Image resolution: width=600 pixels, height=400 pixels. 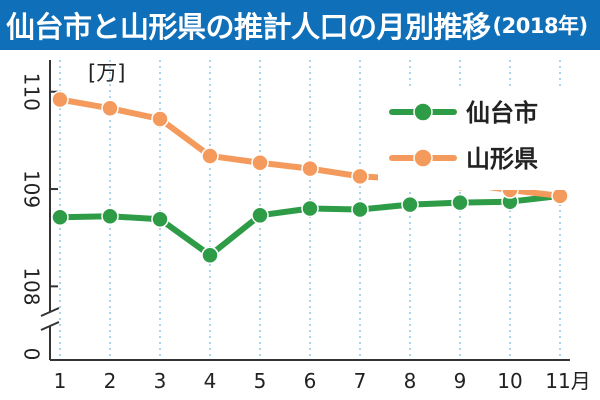 I want to click on x-tick-label-10: 10, so click(x=509, y=381).